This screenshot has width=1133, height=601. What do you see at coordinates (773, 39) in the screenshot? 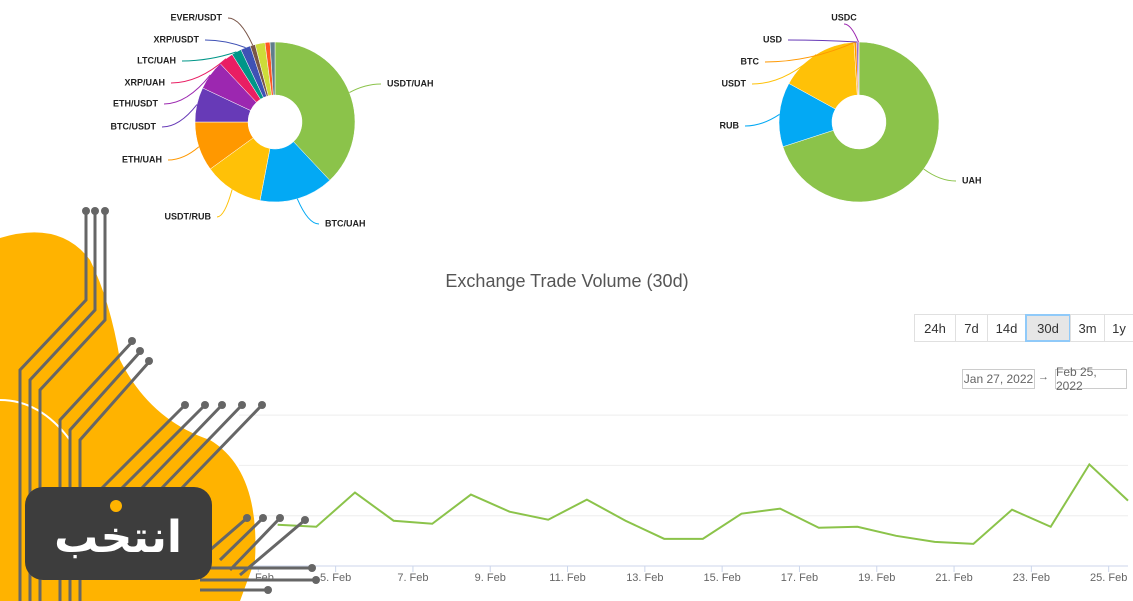
I see `pie-label: USD` at bounding box center [773, 39].